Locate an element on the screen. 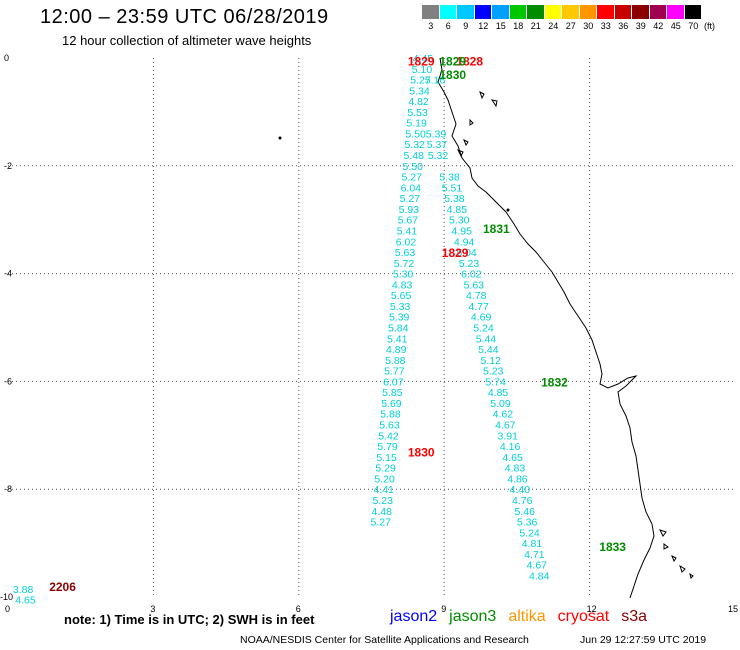  wave-height-value: 5.15 is located at coordinates (386, 458).